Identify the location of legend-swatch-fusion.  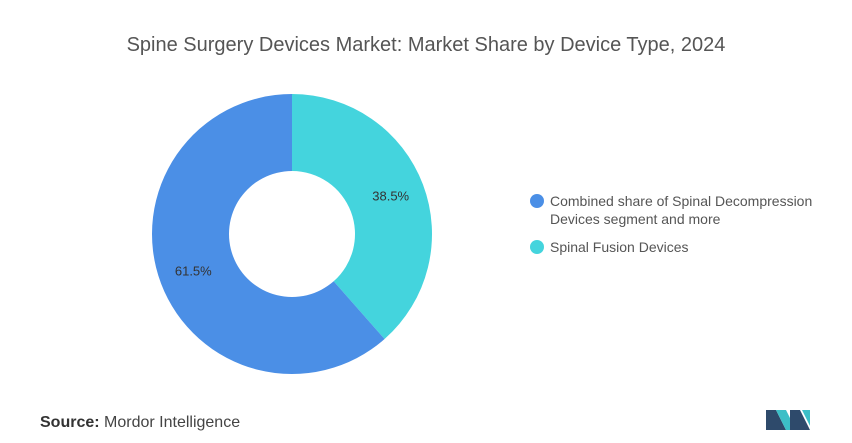
(537, 247).